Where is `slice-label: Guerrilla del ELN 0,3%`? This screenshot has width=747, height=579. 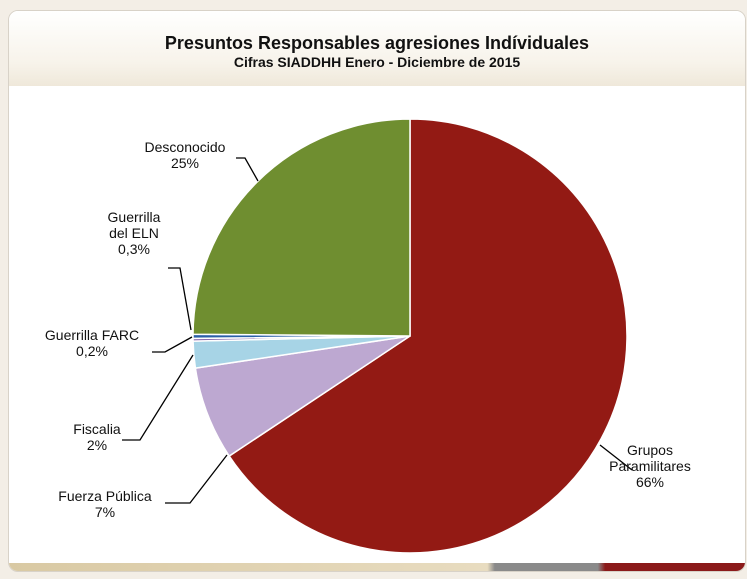
slice-label: Guerrilla del ELN 0,3% is located at coordinates (134, 233).